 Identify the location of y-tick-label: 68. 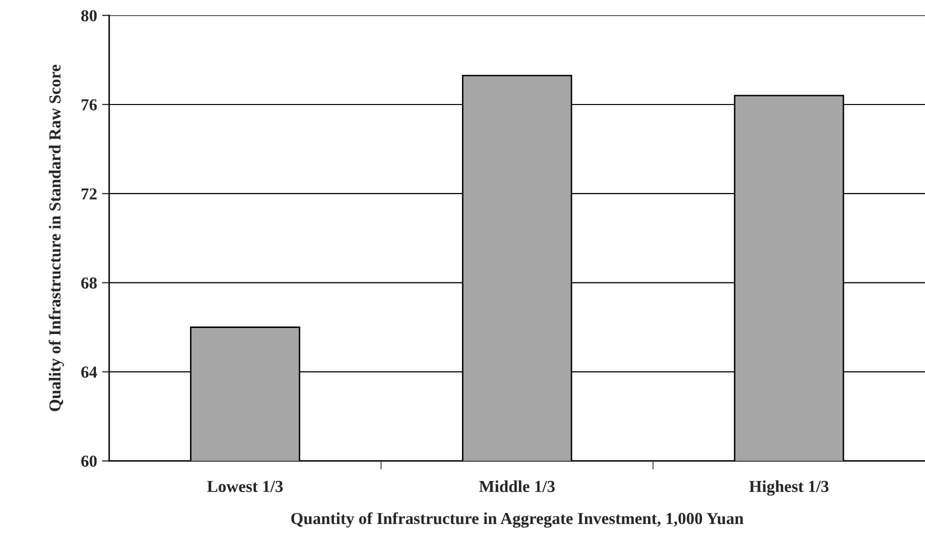
(89, 283).